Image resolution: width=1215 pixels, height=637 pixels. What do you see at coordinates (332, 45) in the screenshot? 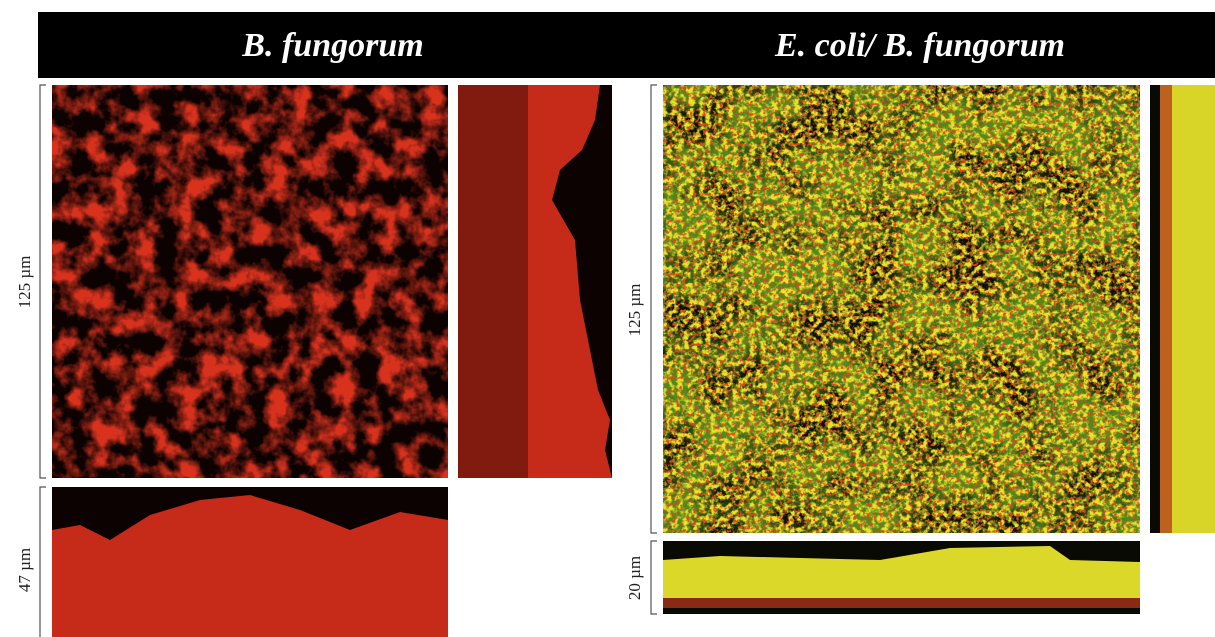
I see `left-title: B. fungorum` at bounding box center [332, 45].